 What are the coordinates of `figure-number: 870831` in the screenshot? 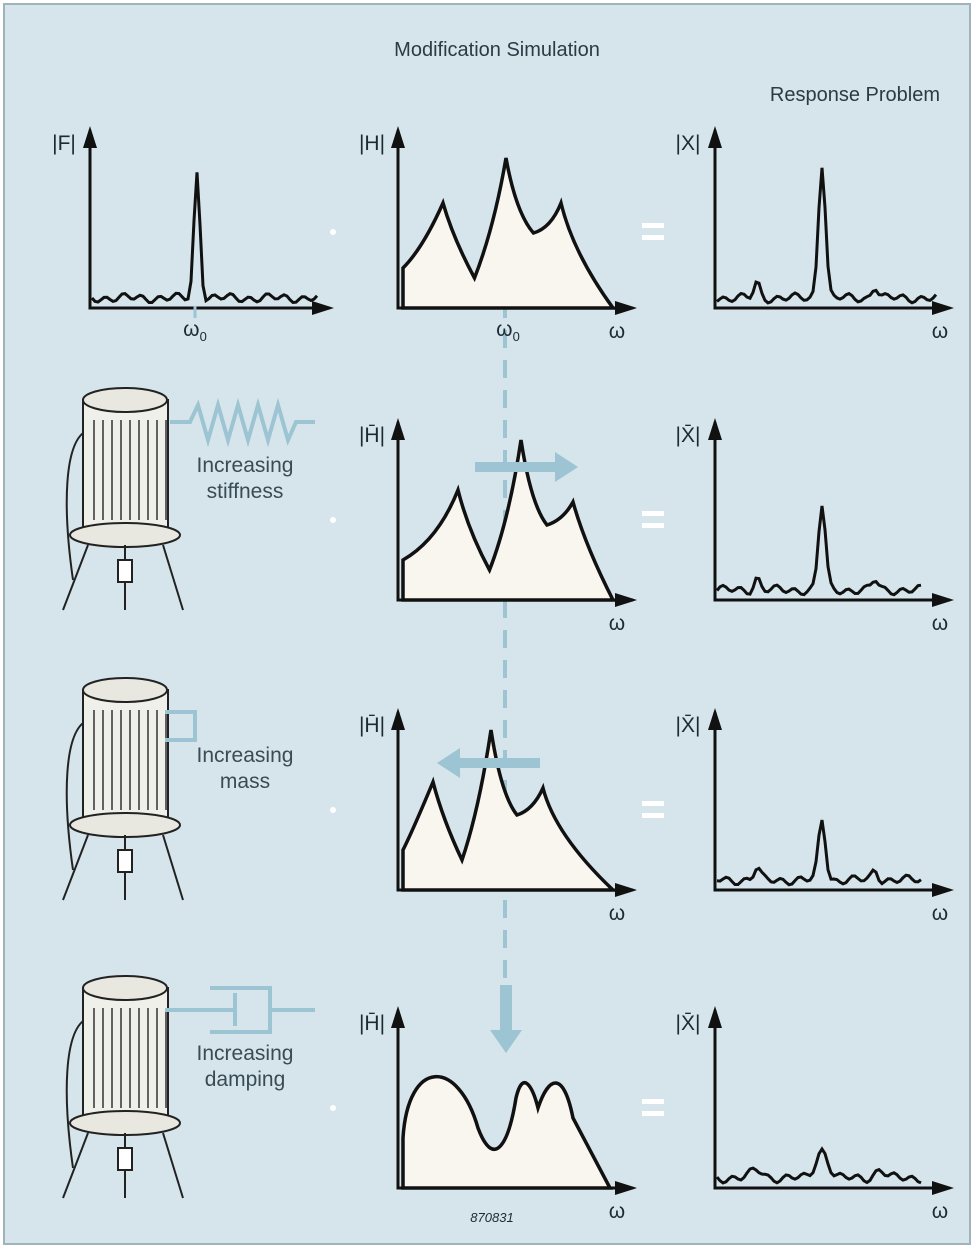 It's located at (491, 1217).